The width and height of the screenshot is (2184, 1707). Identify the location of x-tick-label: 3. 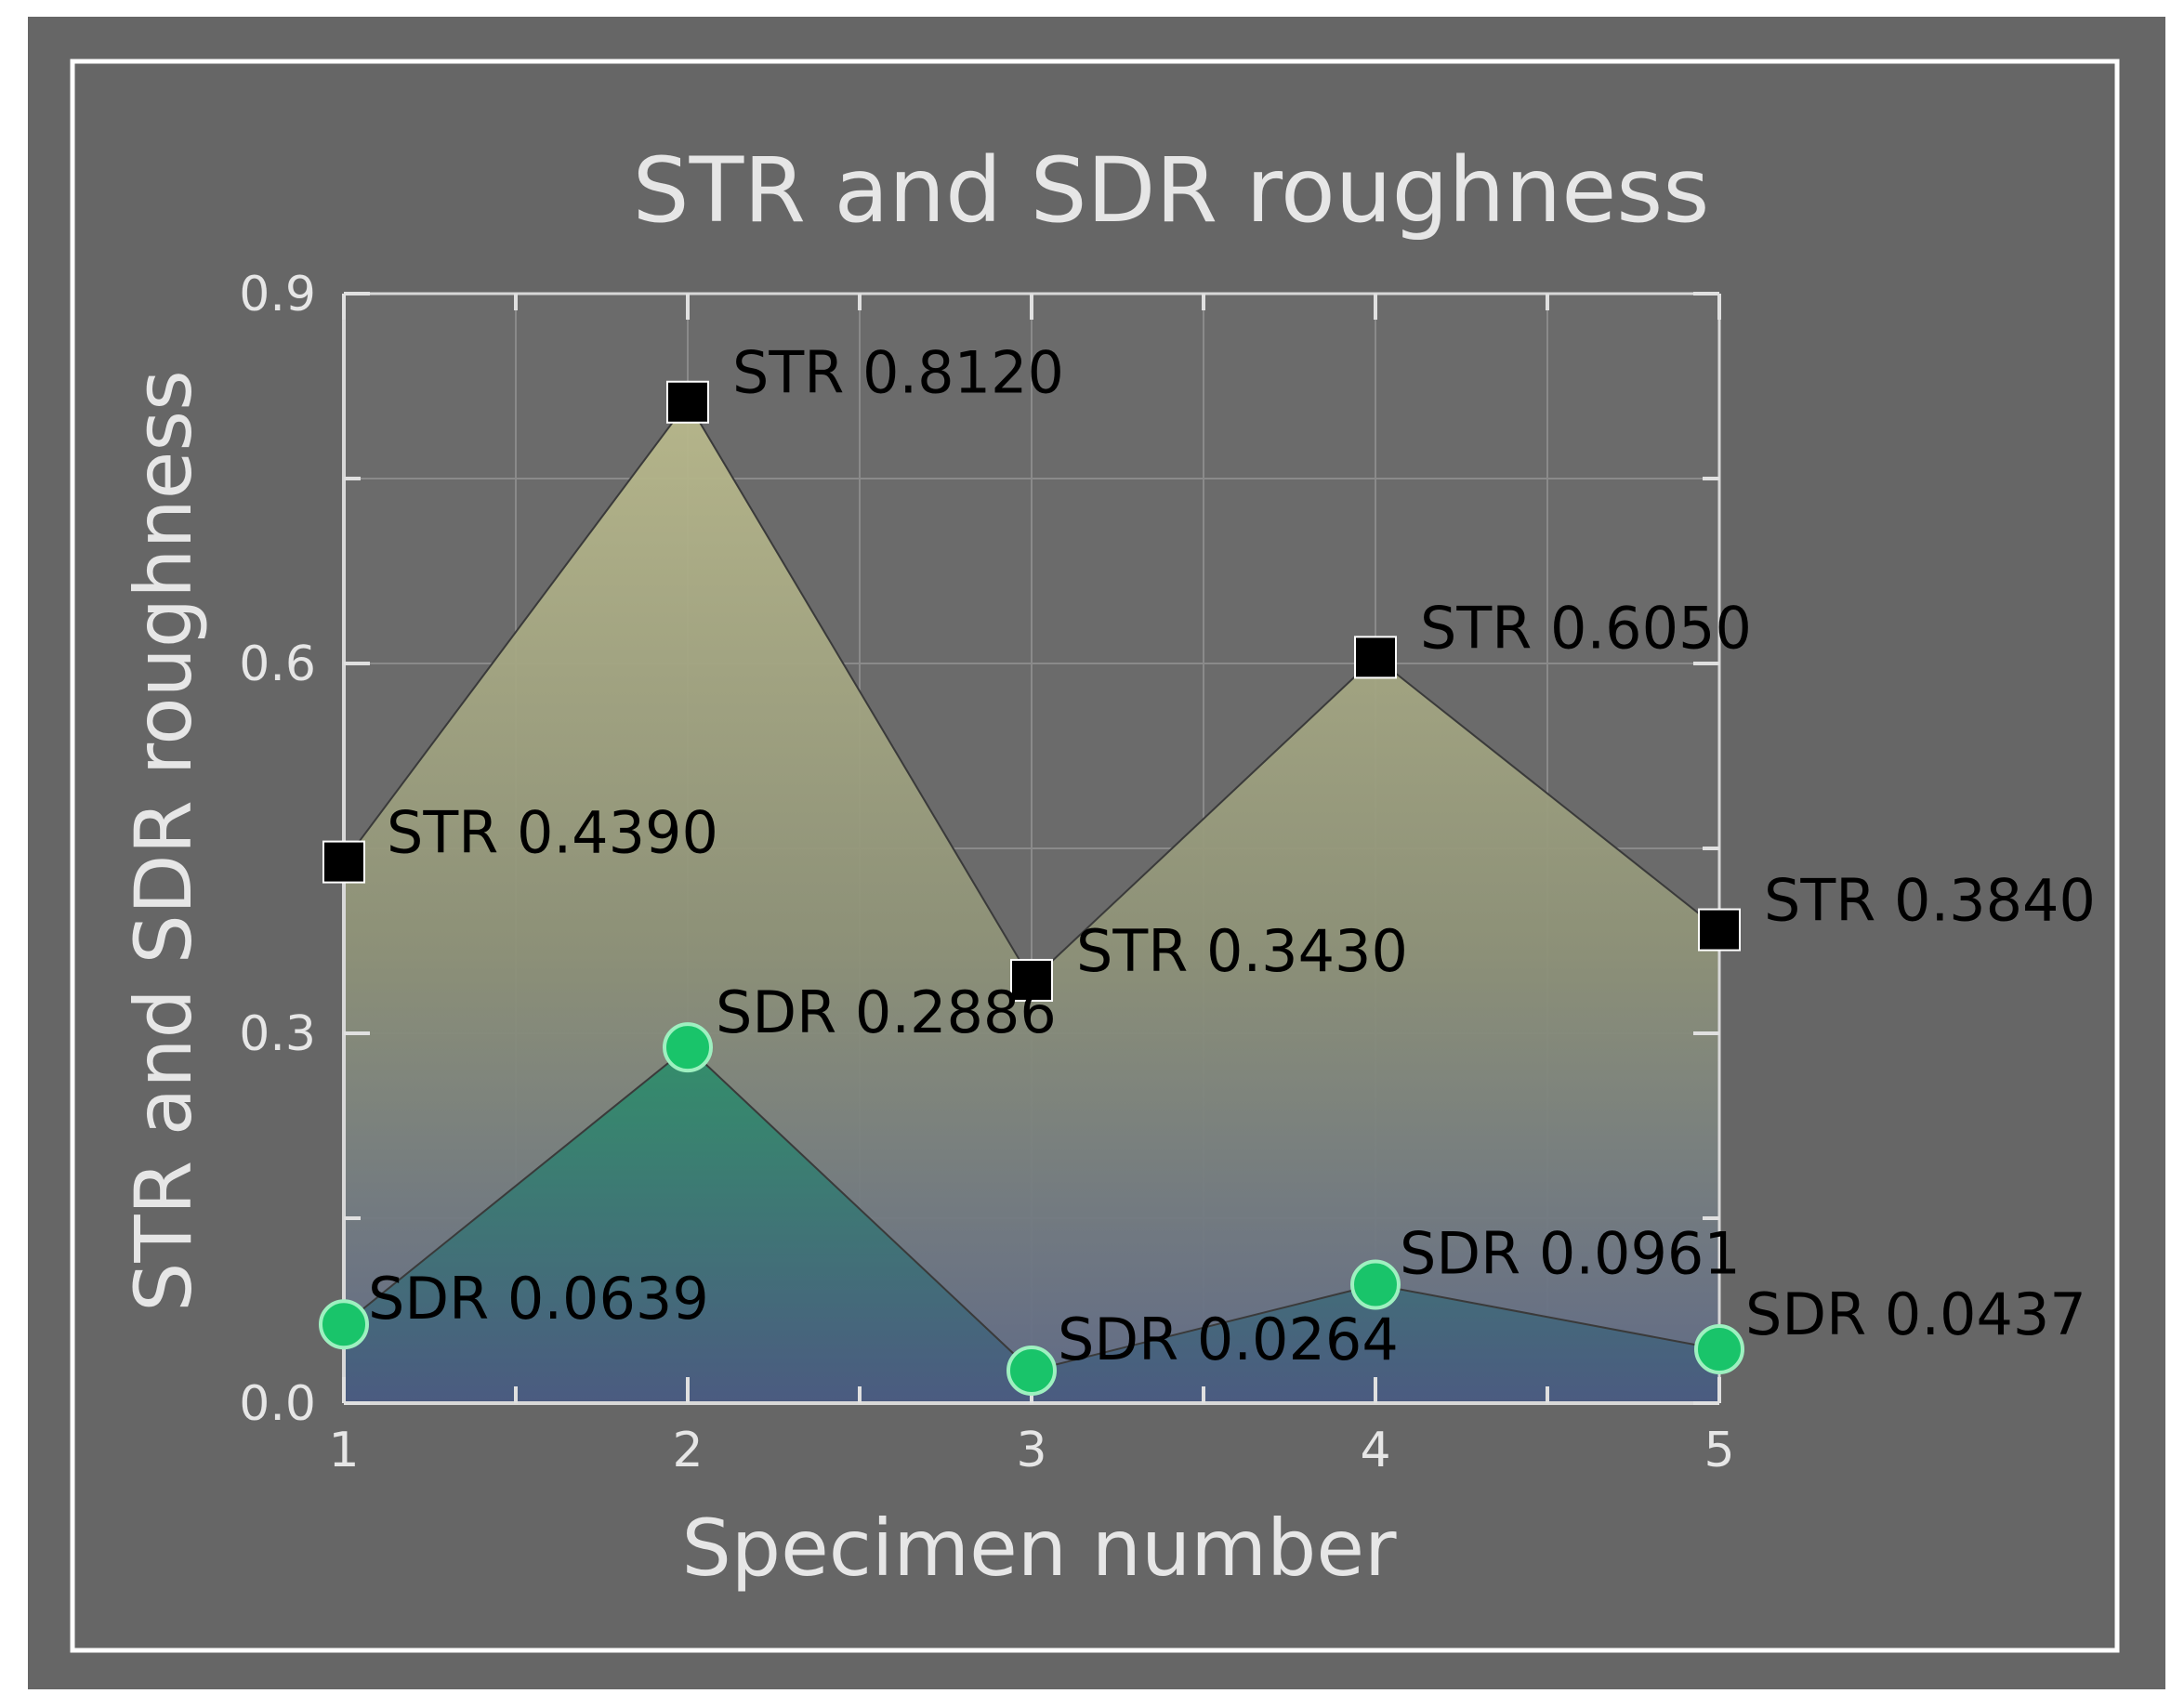
(1031, 1450).